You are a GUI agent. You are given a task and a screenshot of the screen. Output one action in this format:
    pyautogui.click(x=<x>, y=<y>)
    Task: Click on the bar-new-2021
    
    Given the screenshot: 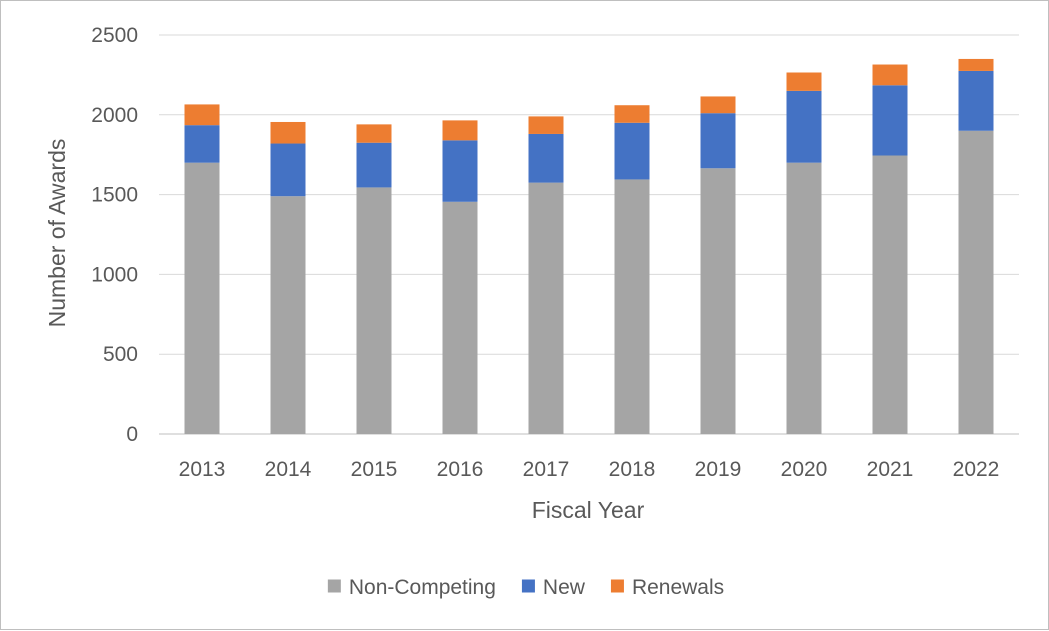 What is the action you would take?
    pyautogui.click(x=890, y=120)
    